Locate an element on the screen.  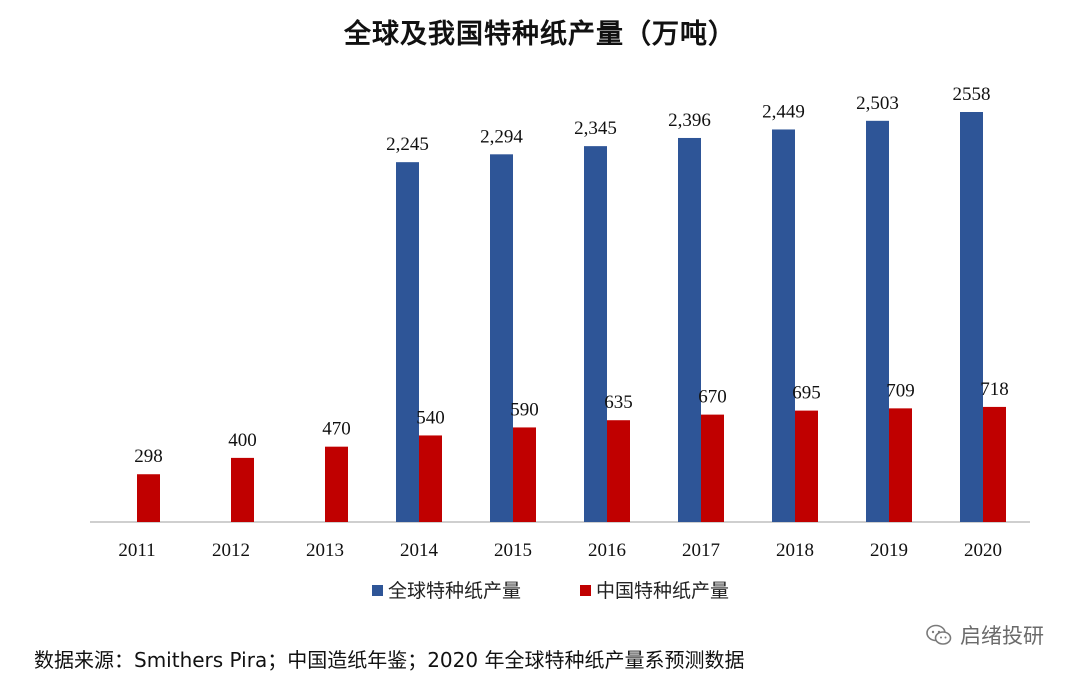
x-tick-2013: 2013 is located at coordinates (325, 550).